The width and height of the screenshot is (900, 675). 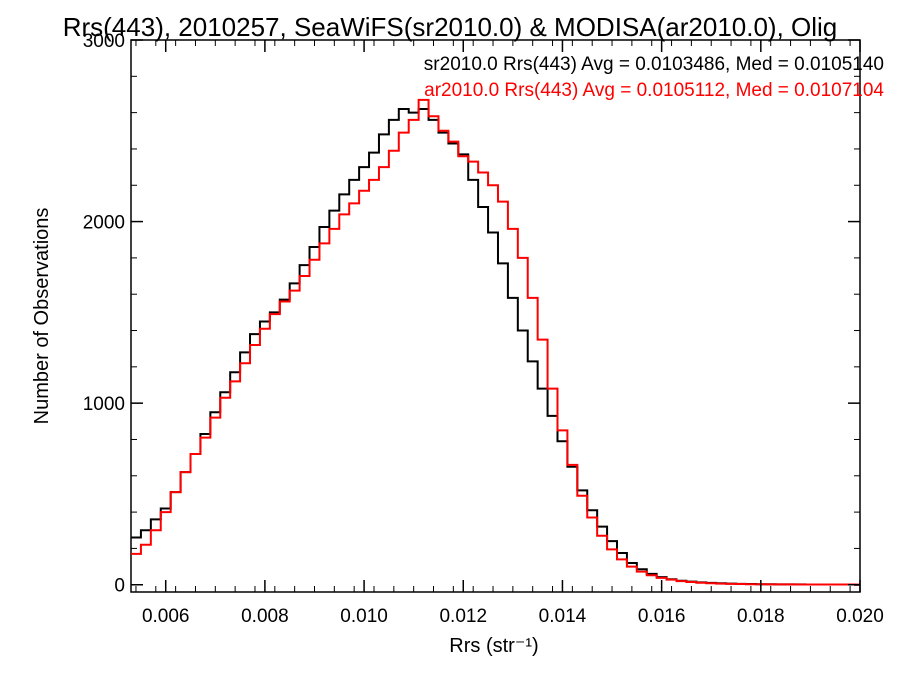 What do you see at coordinates (166, 616) in the screenshot?
I see `x-tick-label: 0.006` at bounding box center [166, 616].